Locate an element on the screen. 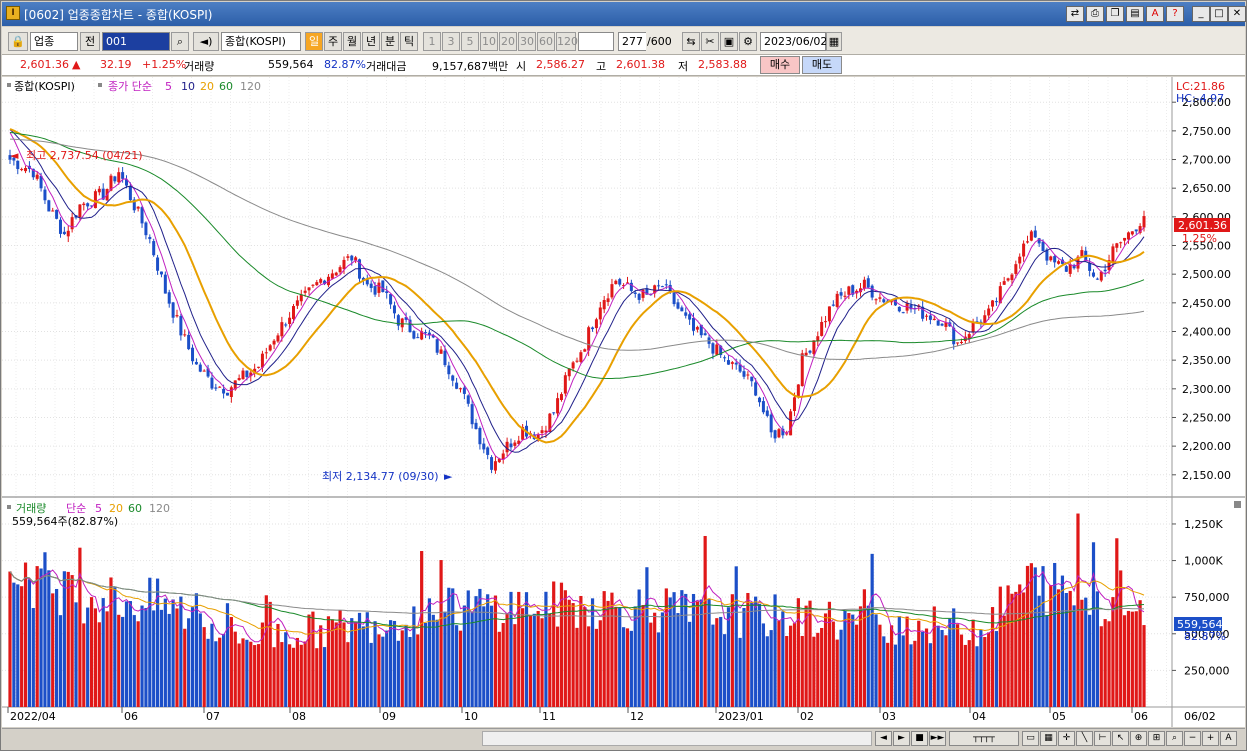 The height and width of the screenshot is (751, 1247). link-icon: ⇄ is located at coordinates (1075, 14).